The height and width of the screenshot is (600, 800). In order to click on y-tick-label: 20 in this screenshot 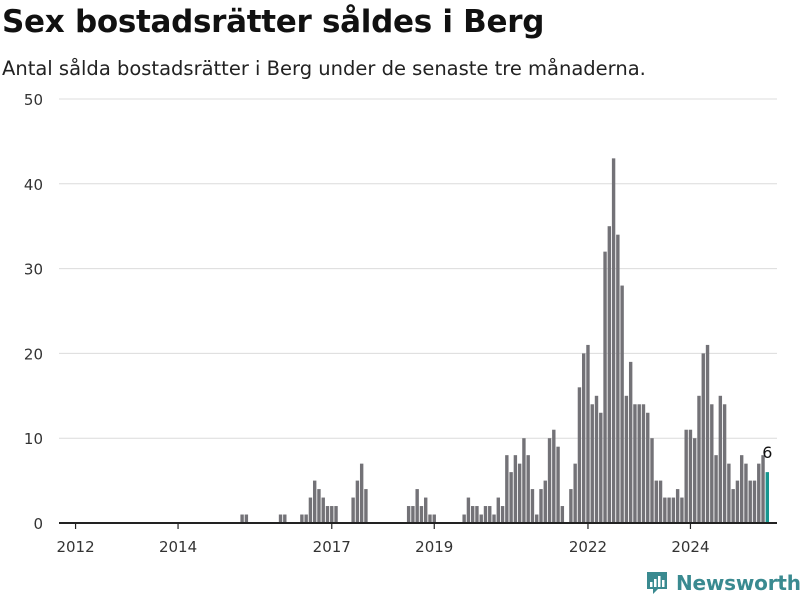, I will do `click(33, 354)`.